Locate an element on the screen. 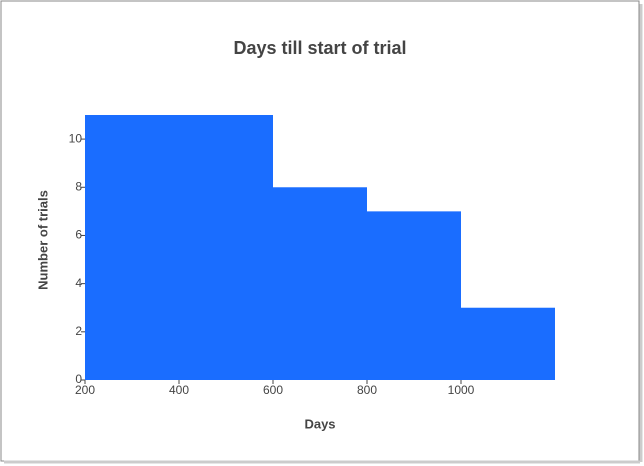 The width and height of the screenshot is (644, 466). x-tick-label: 200 is located at coordinates (85, 390).